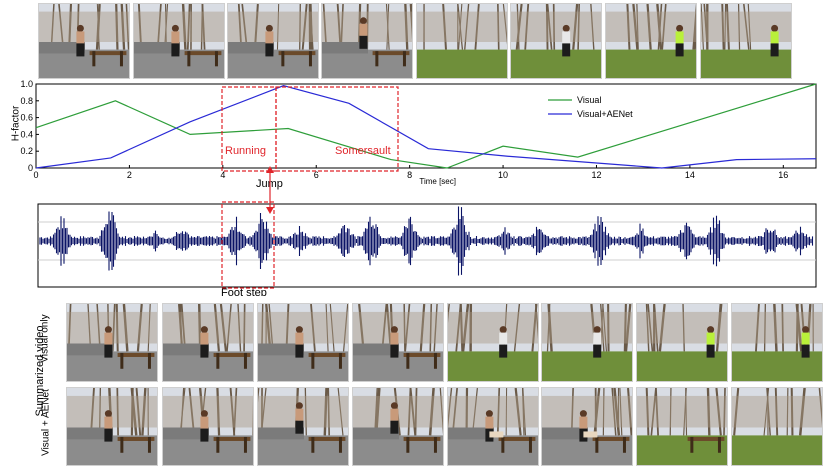 The image size is (830, 471). I want to click on x-tick-label: 12, so click(596, 175).